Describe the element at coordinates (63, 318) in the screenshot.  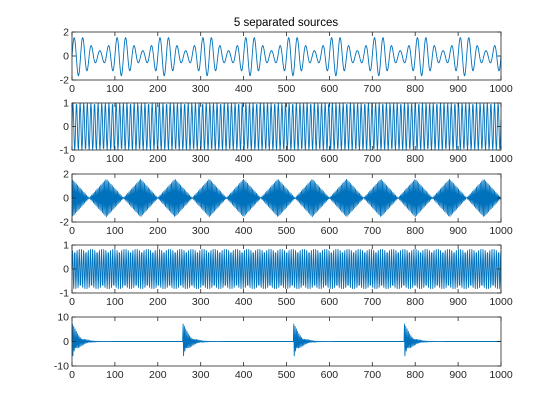
I see `y-tick-label: 10` at that location.